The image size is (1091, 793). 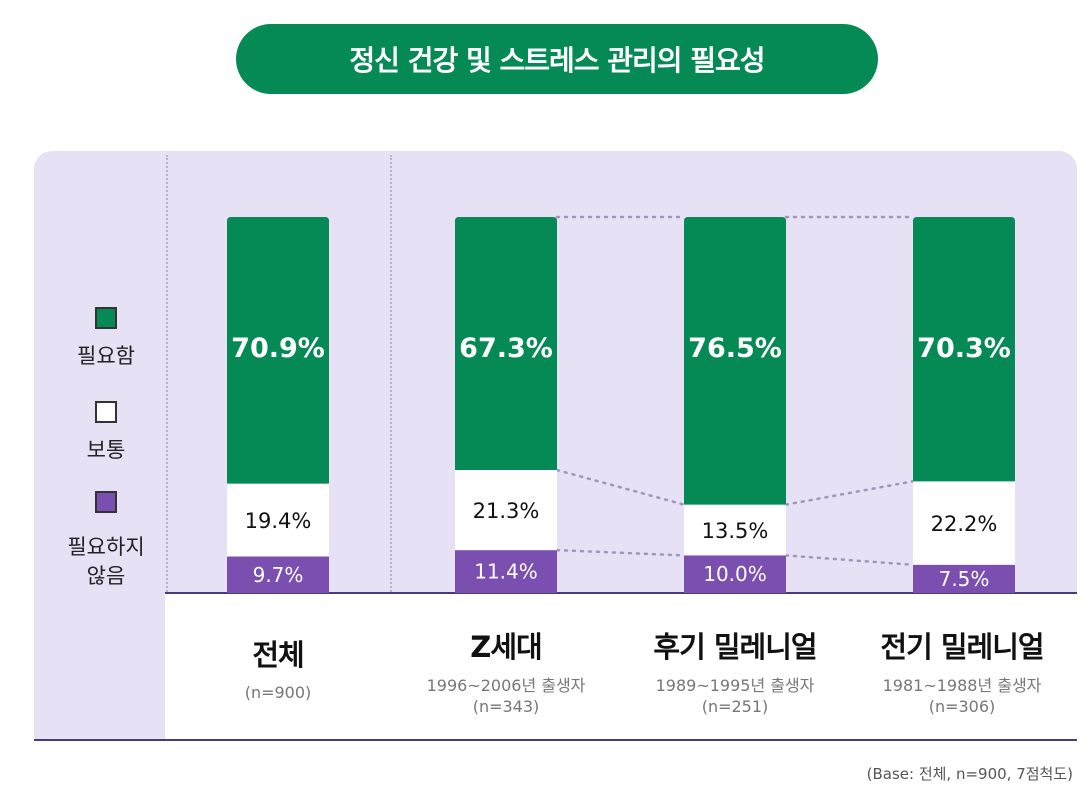 I want to click on connector-genz-neutral, so click(x=620, y=487).